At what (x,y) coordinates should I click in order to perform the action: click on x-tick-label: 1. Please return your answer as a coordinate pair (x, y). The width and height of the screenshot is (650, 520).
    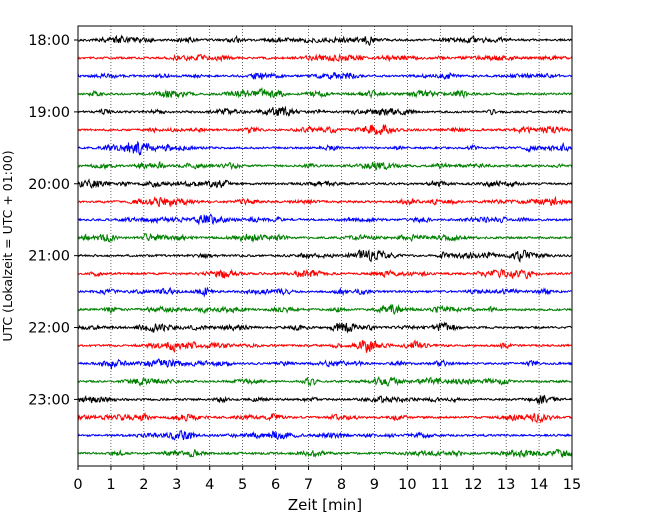
    Looking at the image, I should click on (110, 485).